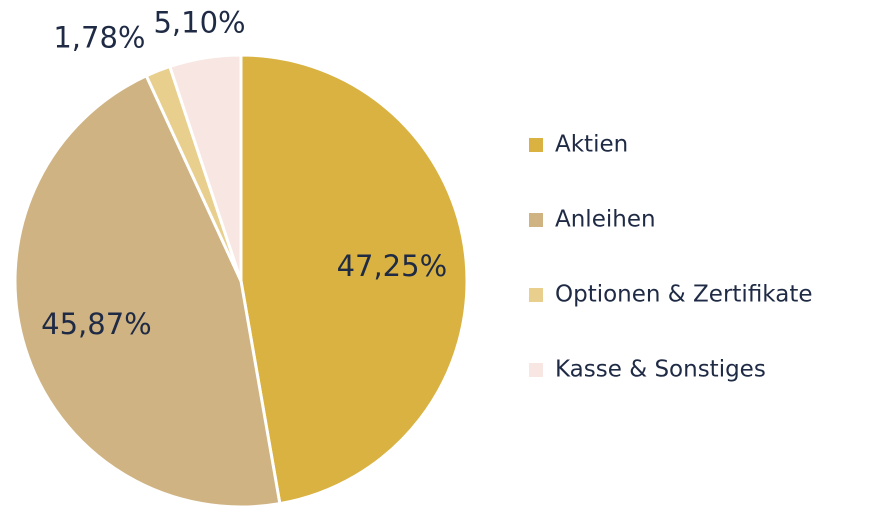 The width and height of the screenshot is (879, 506). I want to click on legend-label: Kasse & Sonstiges, so click(660, 370).